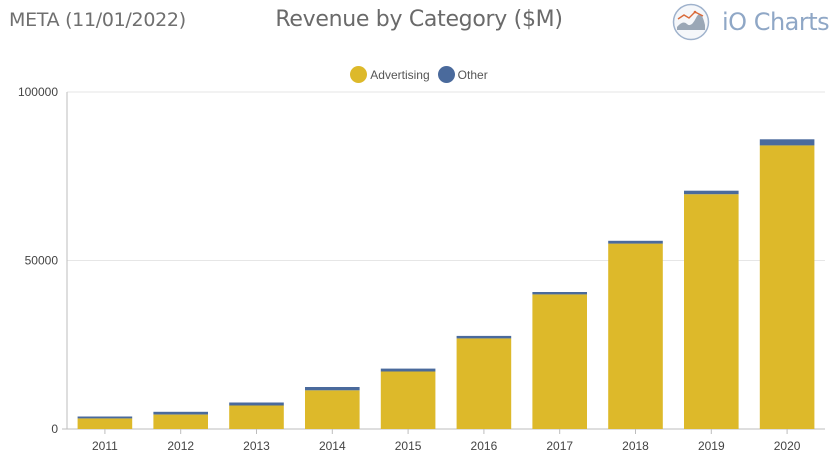 The height and width of the screenshot is (470, 838). Describe the element at coordinates (256, 446) in the screenshot. I see `x-tick-label: 2013` at that location.